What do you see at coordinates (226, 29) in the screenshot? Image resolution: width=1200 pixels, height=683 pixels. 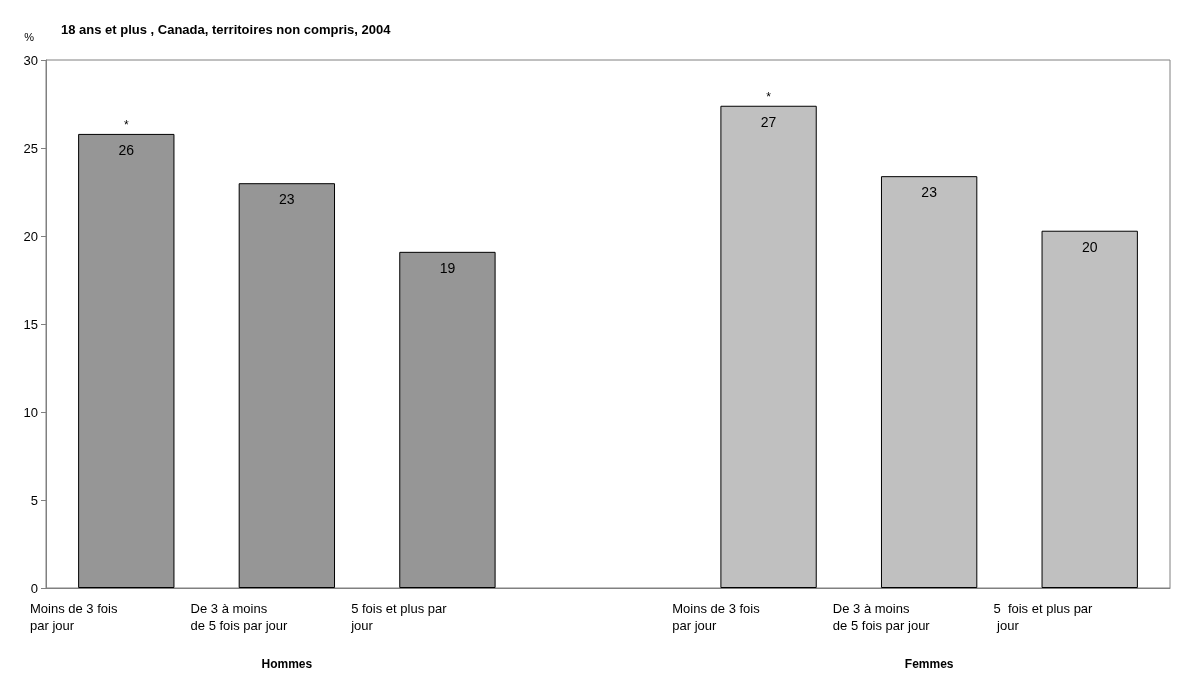 I see `chart-title: 18 ans et plus , Canada, territoires non compris, 2004` at bounding box center [226, 29].